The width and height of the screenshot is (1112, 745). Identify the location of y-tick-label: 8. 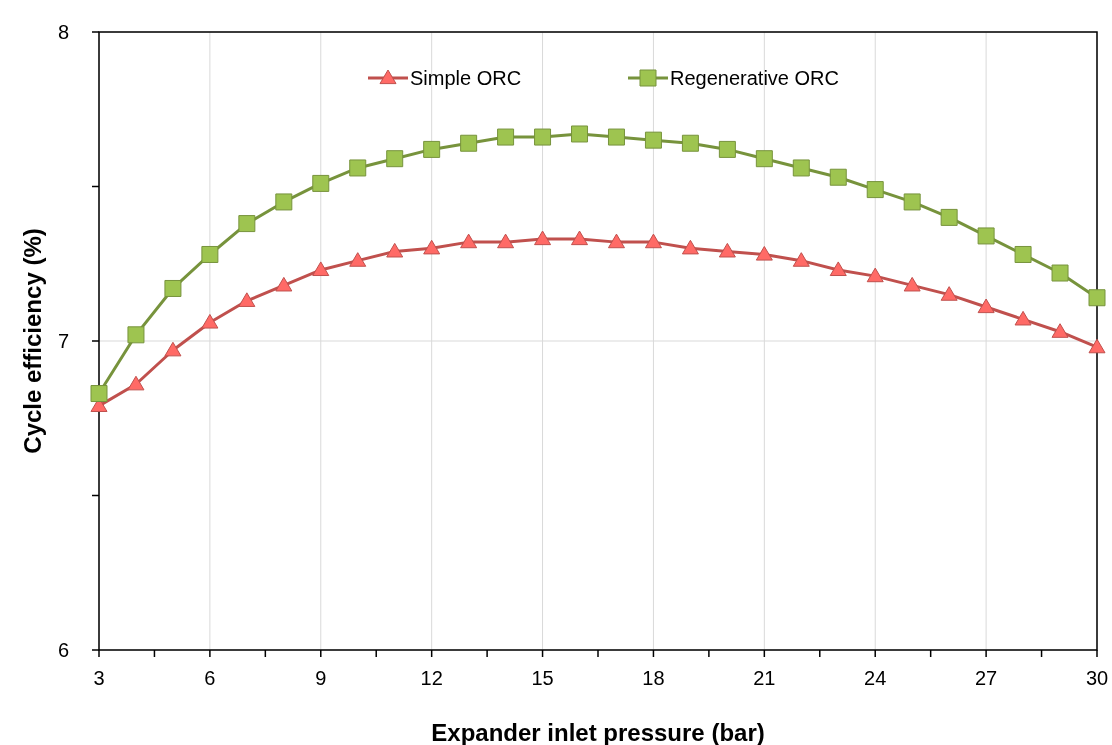
(63, 32).